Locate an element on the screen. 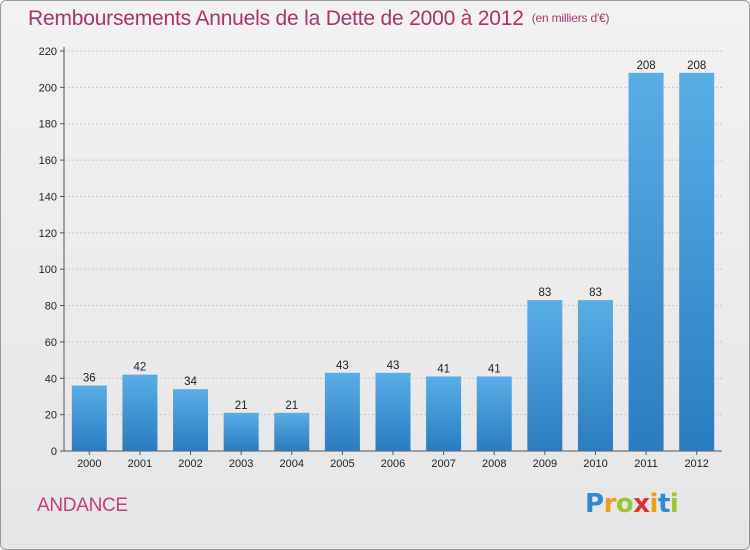 The image size is (750, 550). y-tick-label: 40 is located at coordinates (51, 379).